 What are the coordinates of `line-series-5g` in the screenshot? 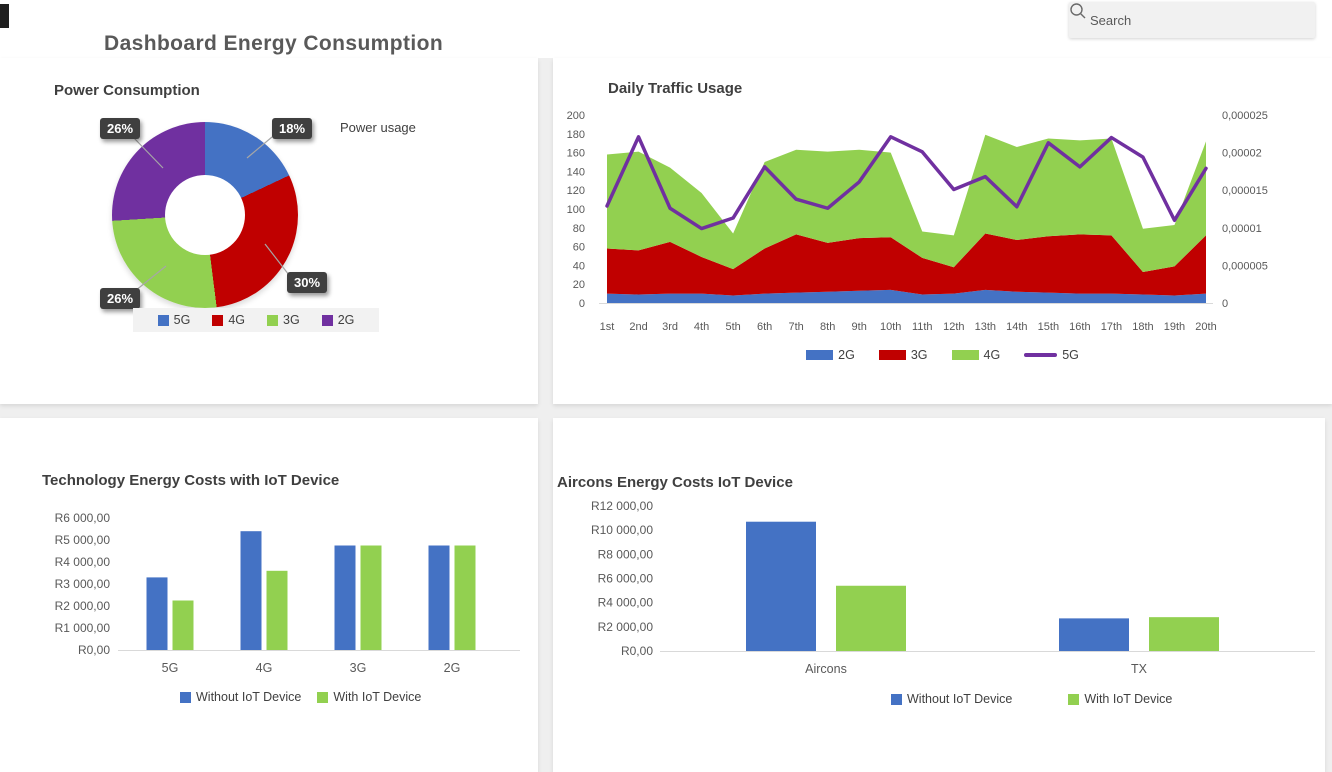 It's located at (906, 183).